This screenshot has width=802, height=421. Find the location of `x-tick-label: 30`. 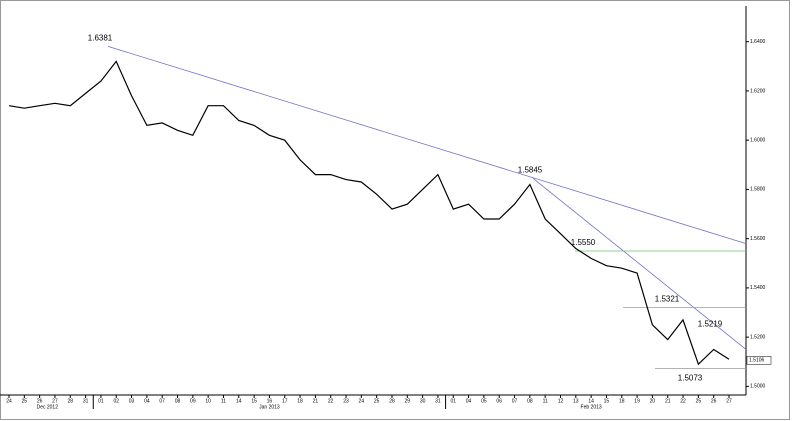

x-tick-label: 30 is located at coordinates (423, 401).